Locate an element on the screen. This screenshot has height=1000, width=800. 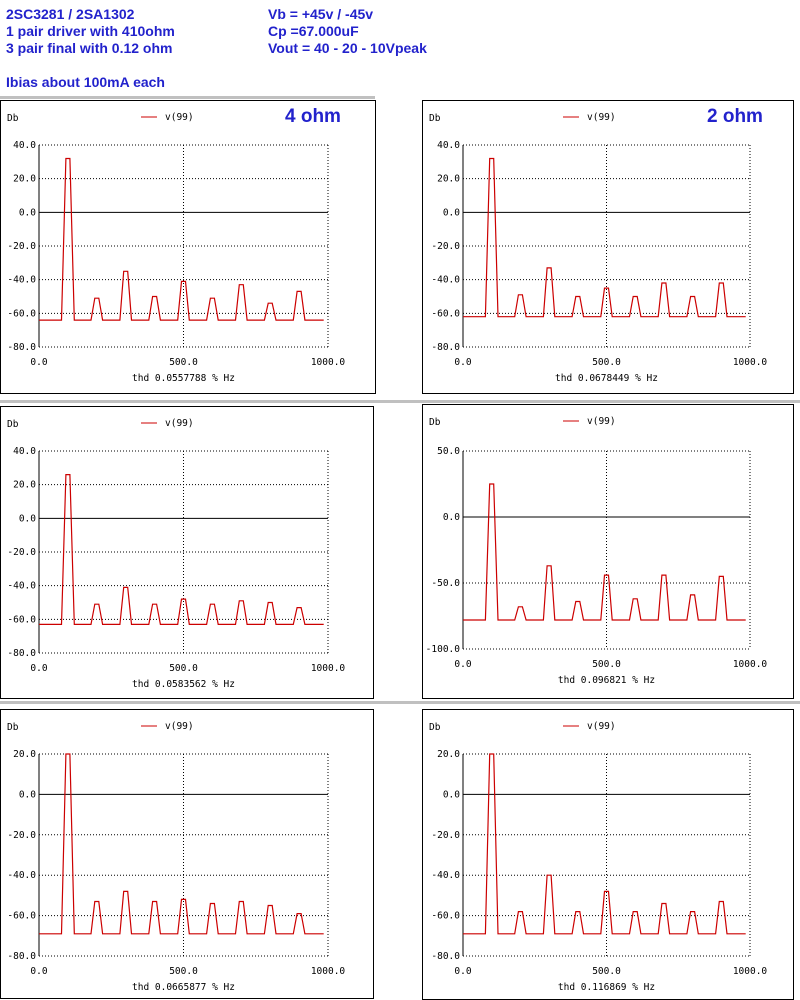
x-axis-label: thd 0.116869 % Hz is located at coordinates (606, 987).